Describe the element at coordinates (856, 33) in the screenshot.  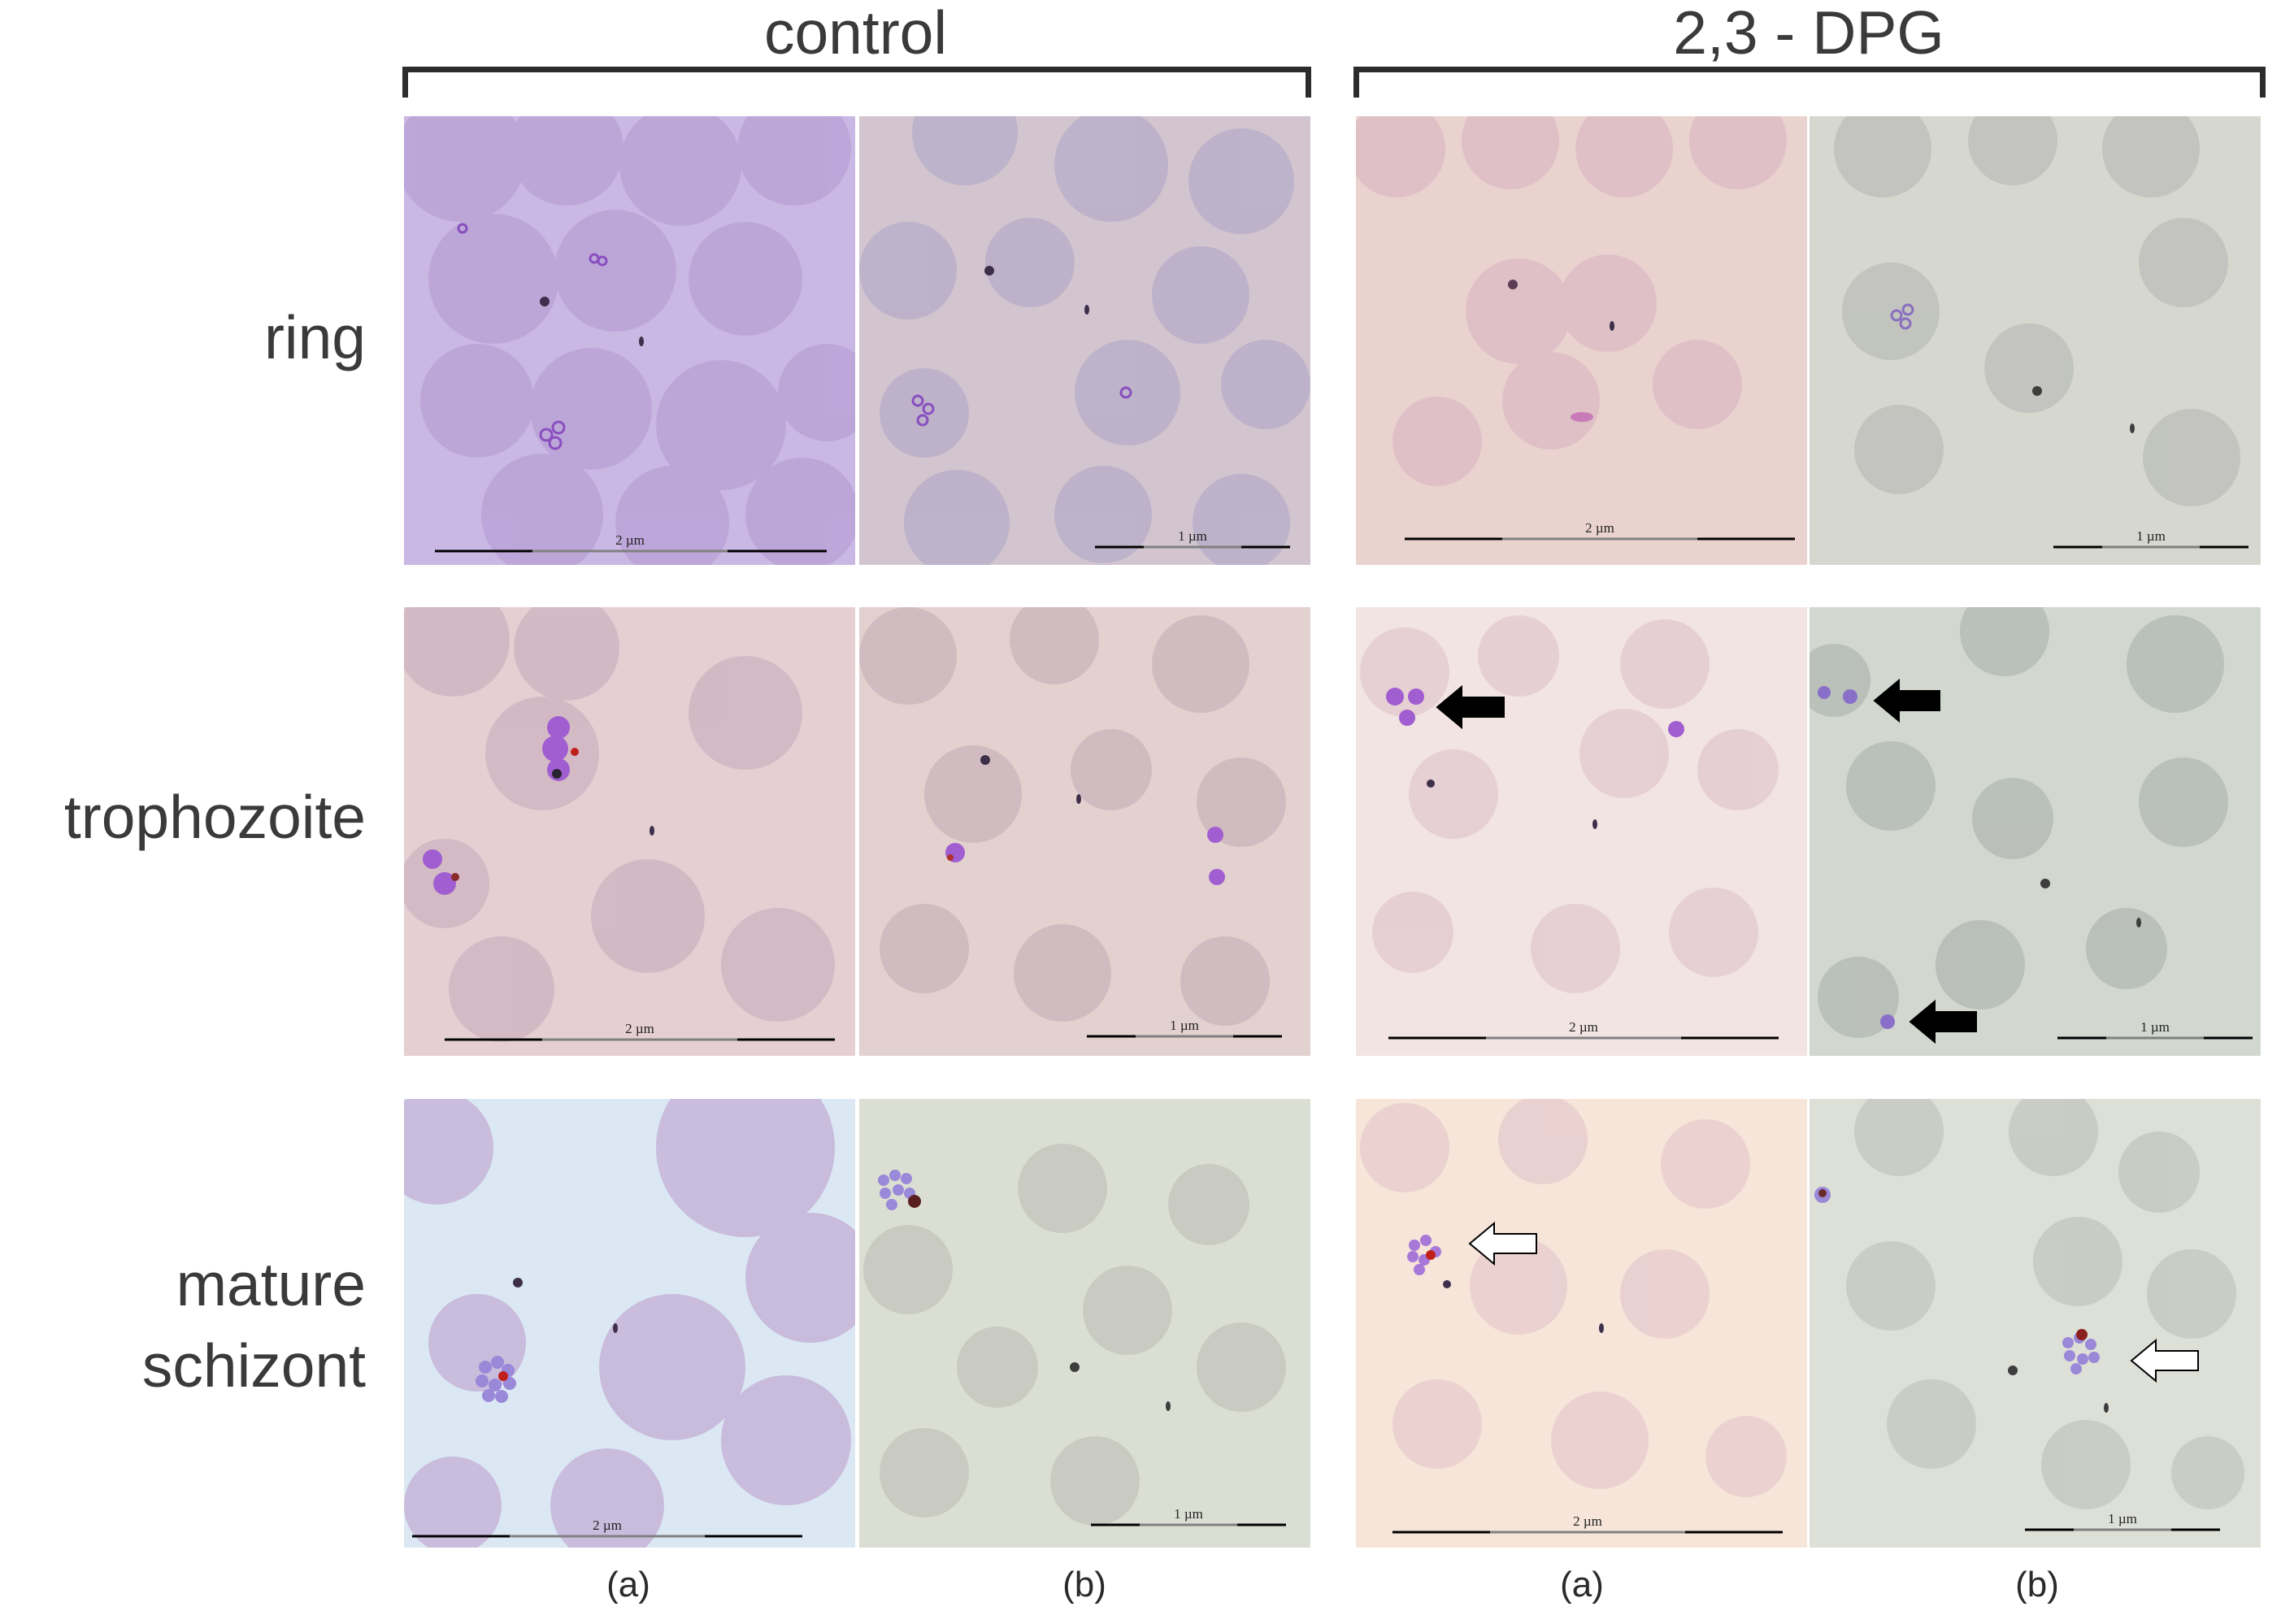
I see `group-label-control: control` at that location.